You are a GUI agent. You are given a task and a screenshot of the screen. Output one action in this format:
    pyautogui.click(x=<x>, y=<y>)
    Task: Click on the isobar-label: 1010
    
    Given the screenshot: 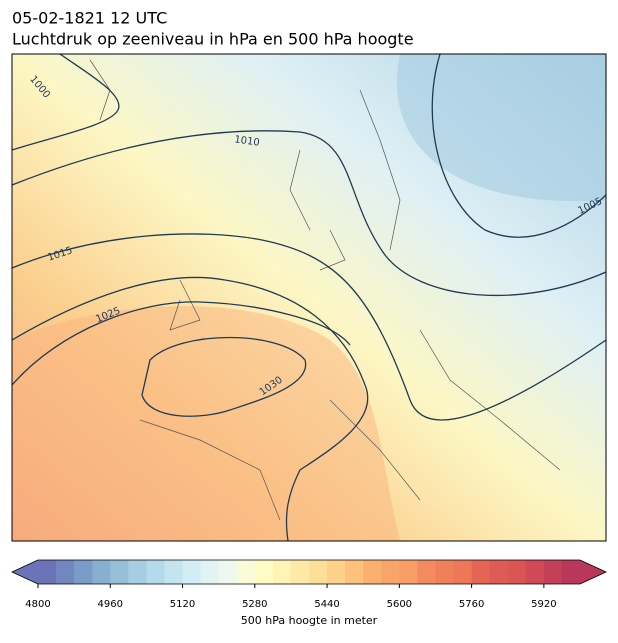 What is the action you would take?
    pyautogui.click(x=247, y=141)
    